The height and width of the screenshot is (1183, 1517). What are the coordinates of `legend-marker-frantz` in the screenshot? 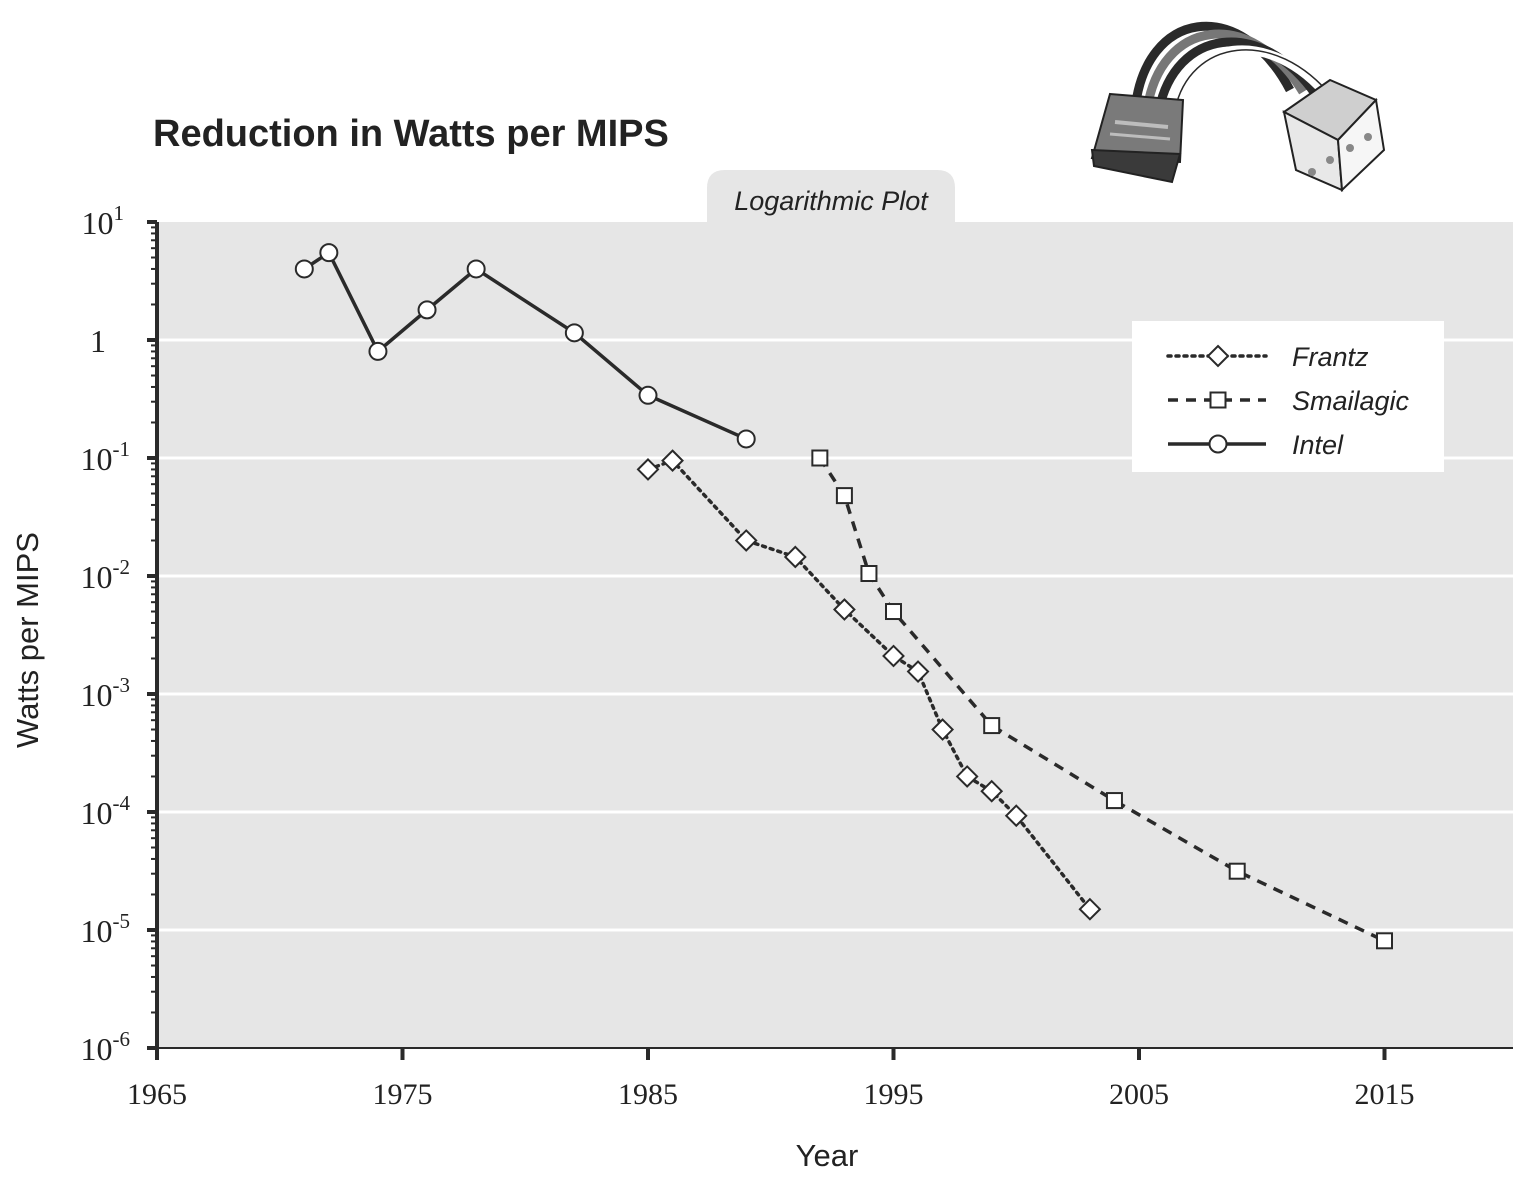 It's located at (1218, 356).